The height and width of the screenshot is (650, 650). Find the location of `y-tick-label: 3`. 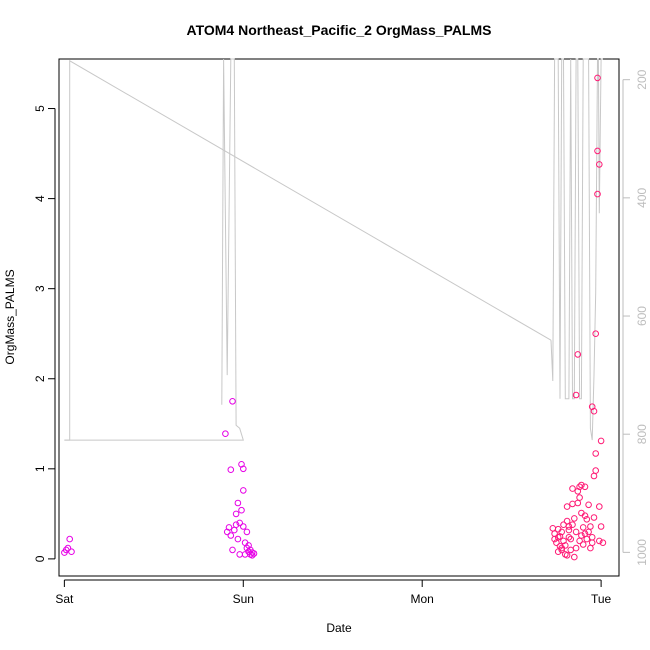

y-tick-label: 3 is located at coordinates (40, 288).